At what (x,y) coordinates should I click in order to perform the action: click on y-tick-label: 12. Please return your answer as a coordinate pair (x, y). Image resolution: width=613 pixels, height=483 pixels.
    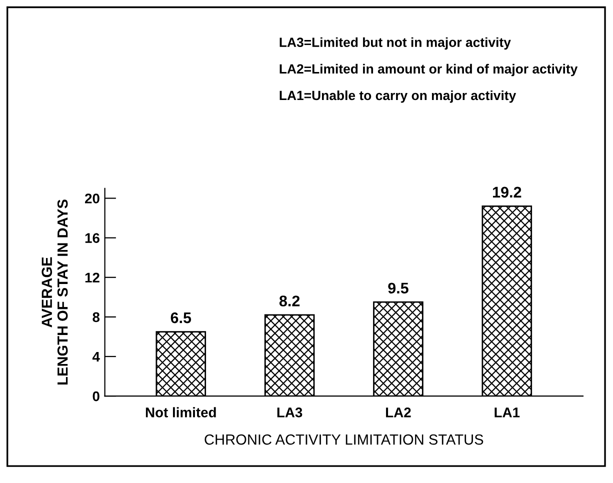
    Looking at the image, I should click on (92, 277).